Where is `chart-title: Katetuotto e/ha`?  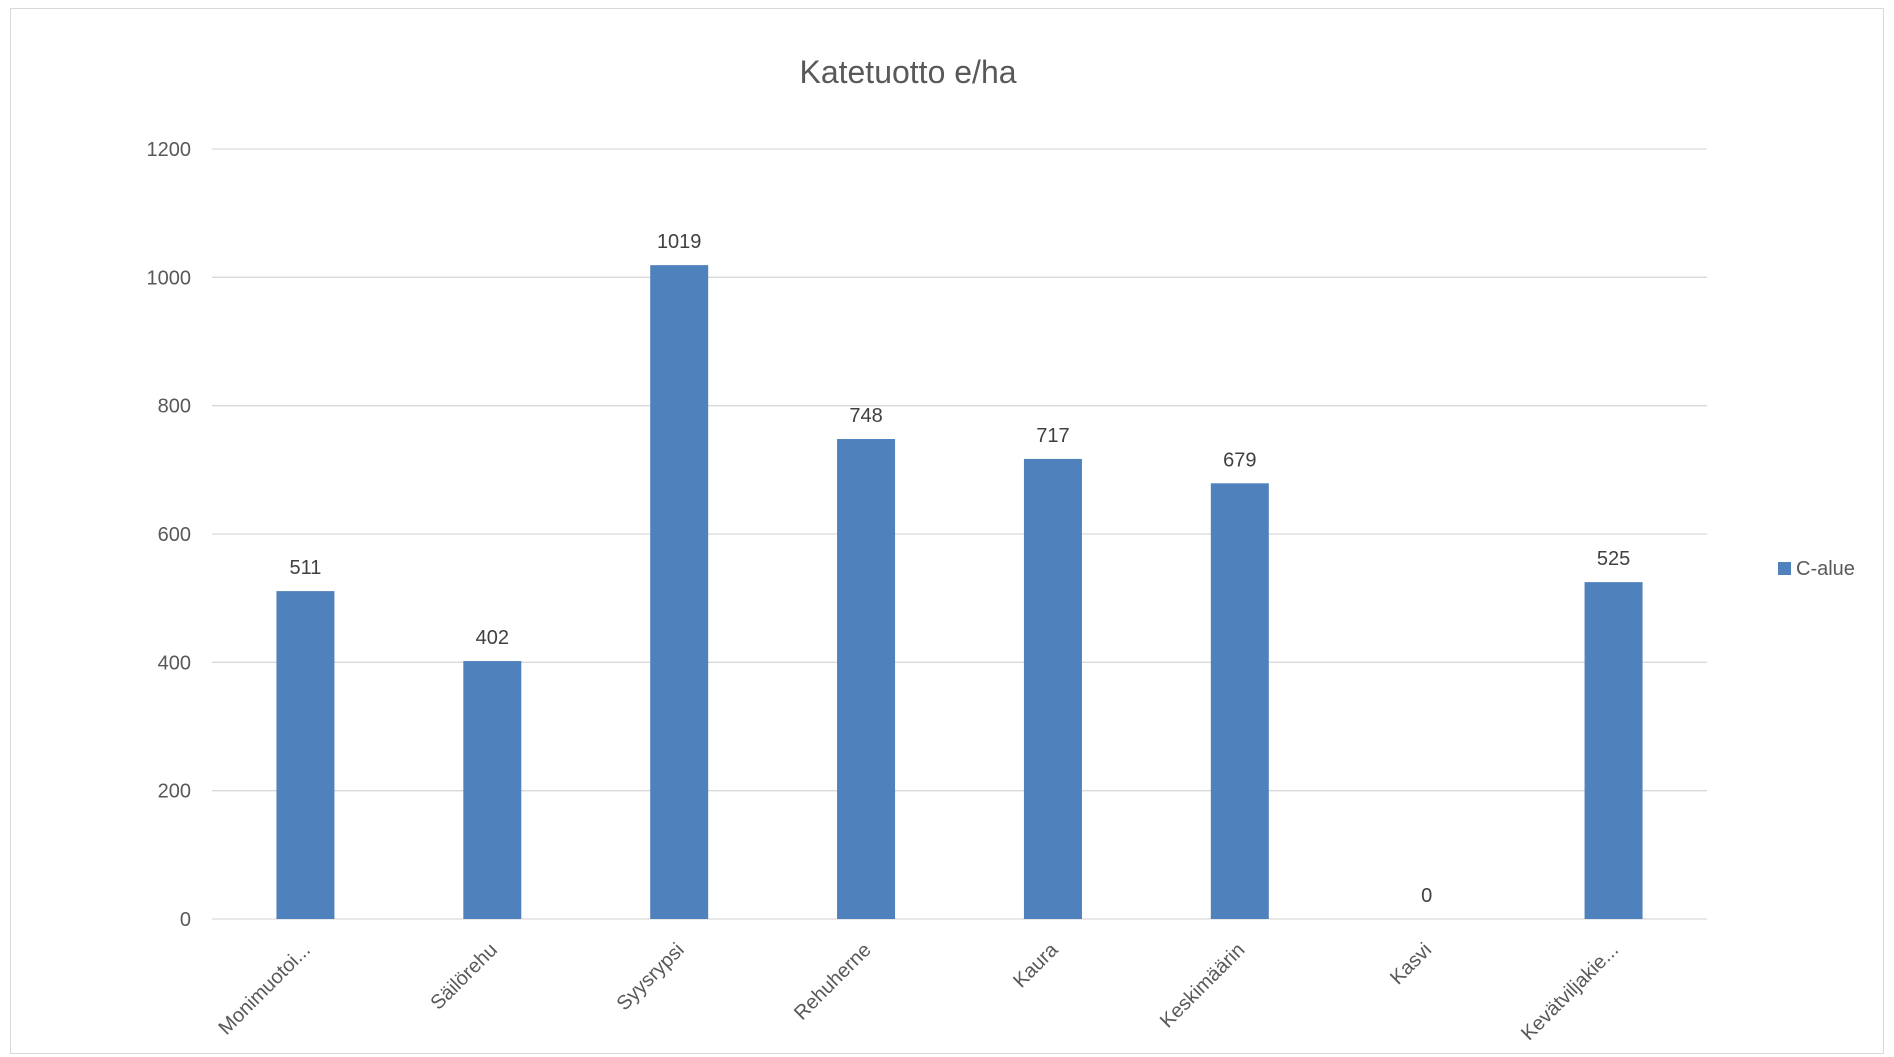 chart-title: Katetuotto e/ha is located at coordinates (907, 72).